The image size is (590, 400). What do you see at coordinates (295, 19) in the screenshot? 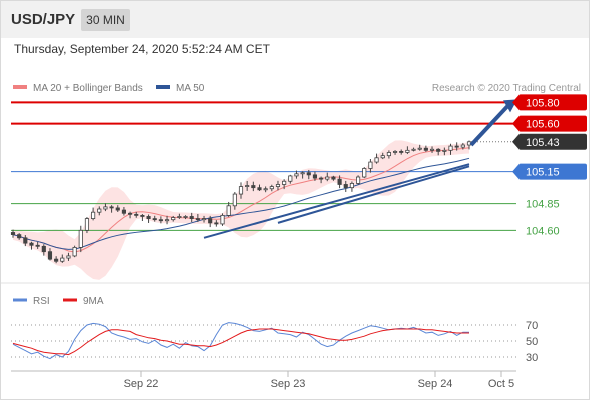
I see `header-bar: USD/JPY 30 MIN` at bounding box center [295, 19].